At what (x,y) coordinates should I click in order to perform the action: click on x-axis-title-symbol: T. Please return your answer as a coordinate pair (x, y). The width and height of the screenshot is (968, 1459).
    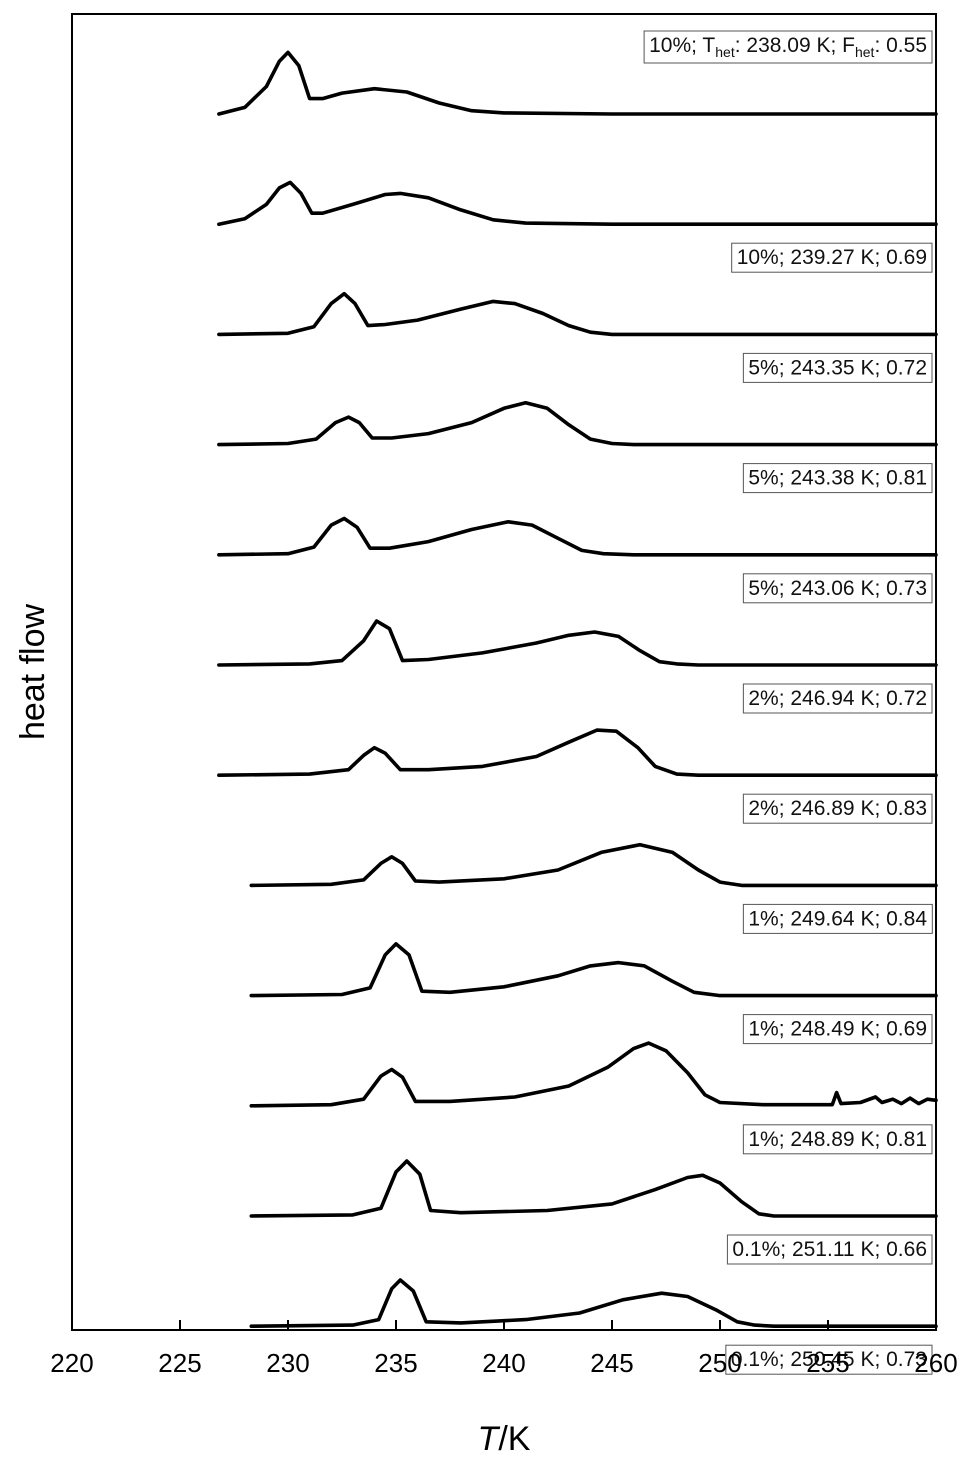
    Looking at the image, I should click on (489, 1439).